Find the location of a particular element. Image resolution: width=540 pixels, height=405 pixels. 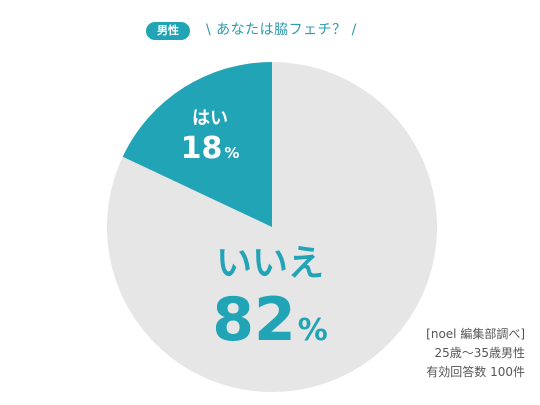

source-line-3: 有効回答数 100件 is located at coordinates (475, 372).